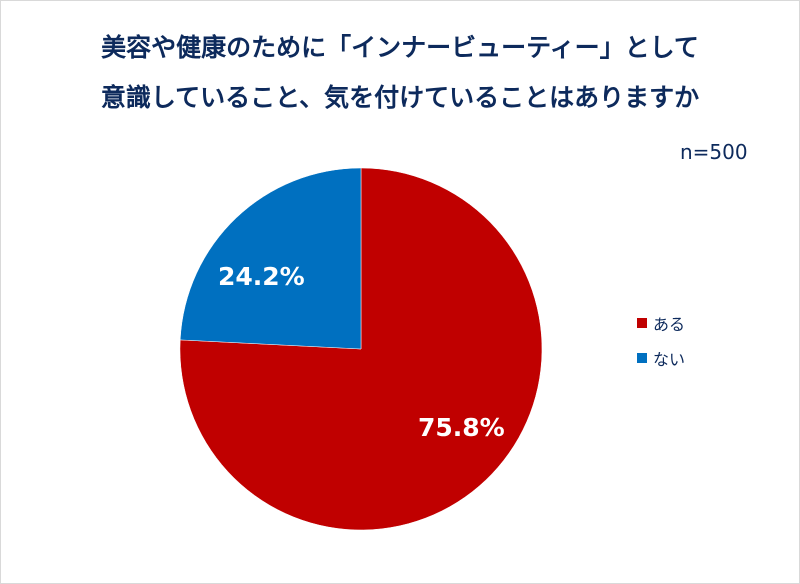  Describe the element at coordinates (714, 152) in the screenshot. I see `sample-size-label: n=500` at that location.